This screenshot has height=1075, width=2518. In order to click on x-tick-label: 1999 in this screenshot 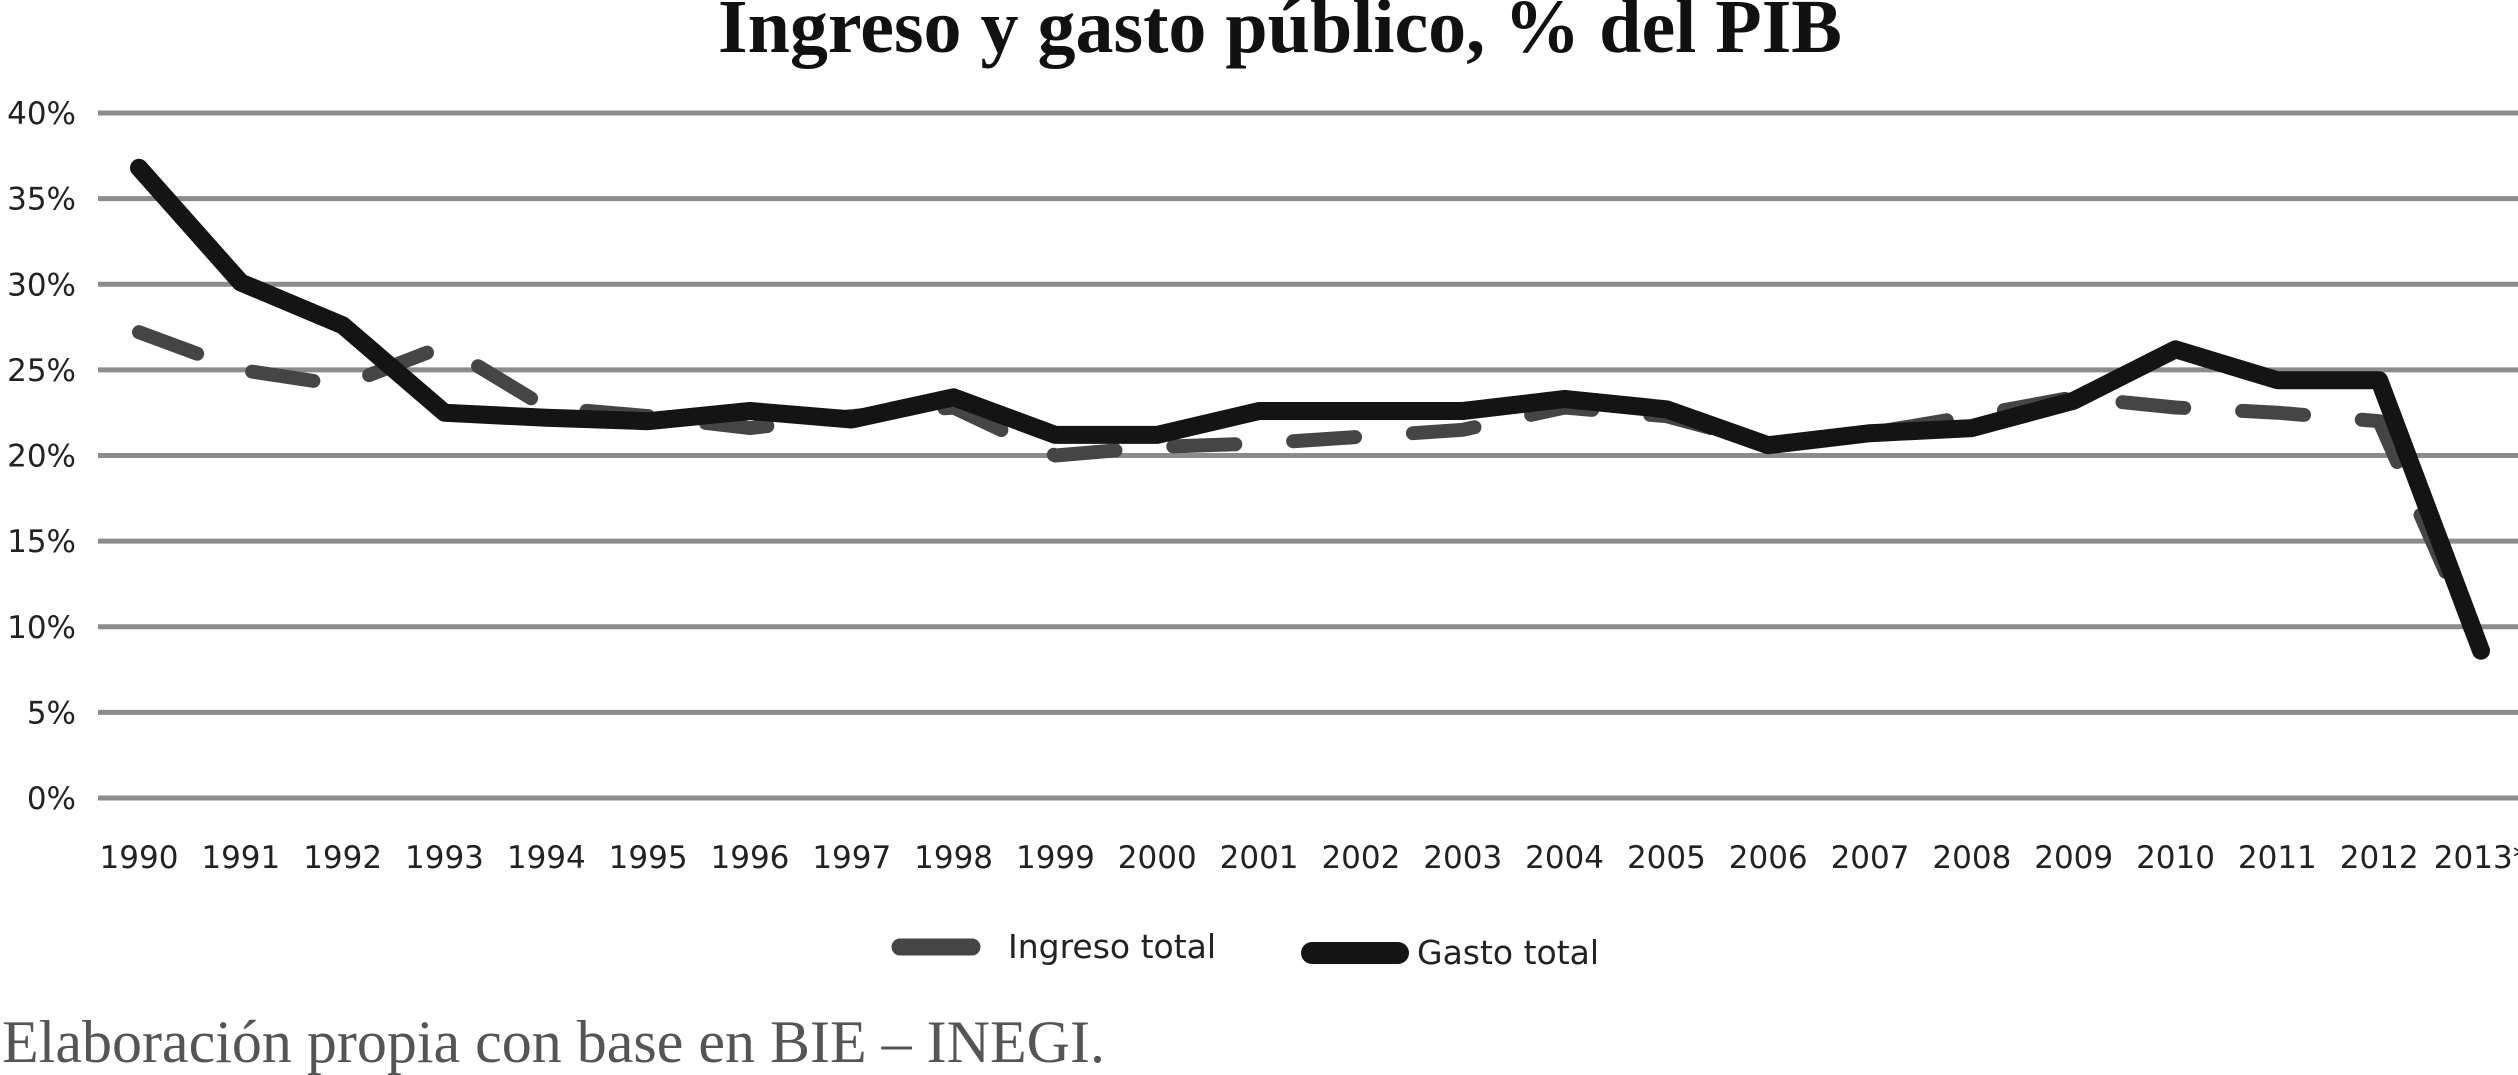, I will do `click(1055, 858)`.